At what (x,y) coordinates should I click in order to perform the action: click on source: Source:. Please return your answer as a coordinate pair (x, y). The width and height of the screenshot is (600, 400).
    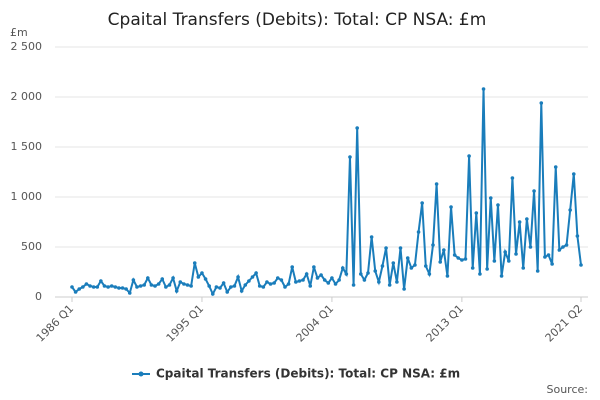
    Looking at the image, I should click on (568, 389).